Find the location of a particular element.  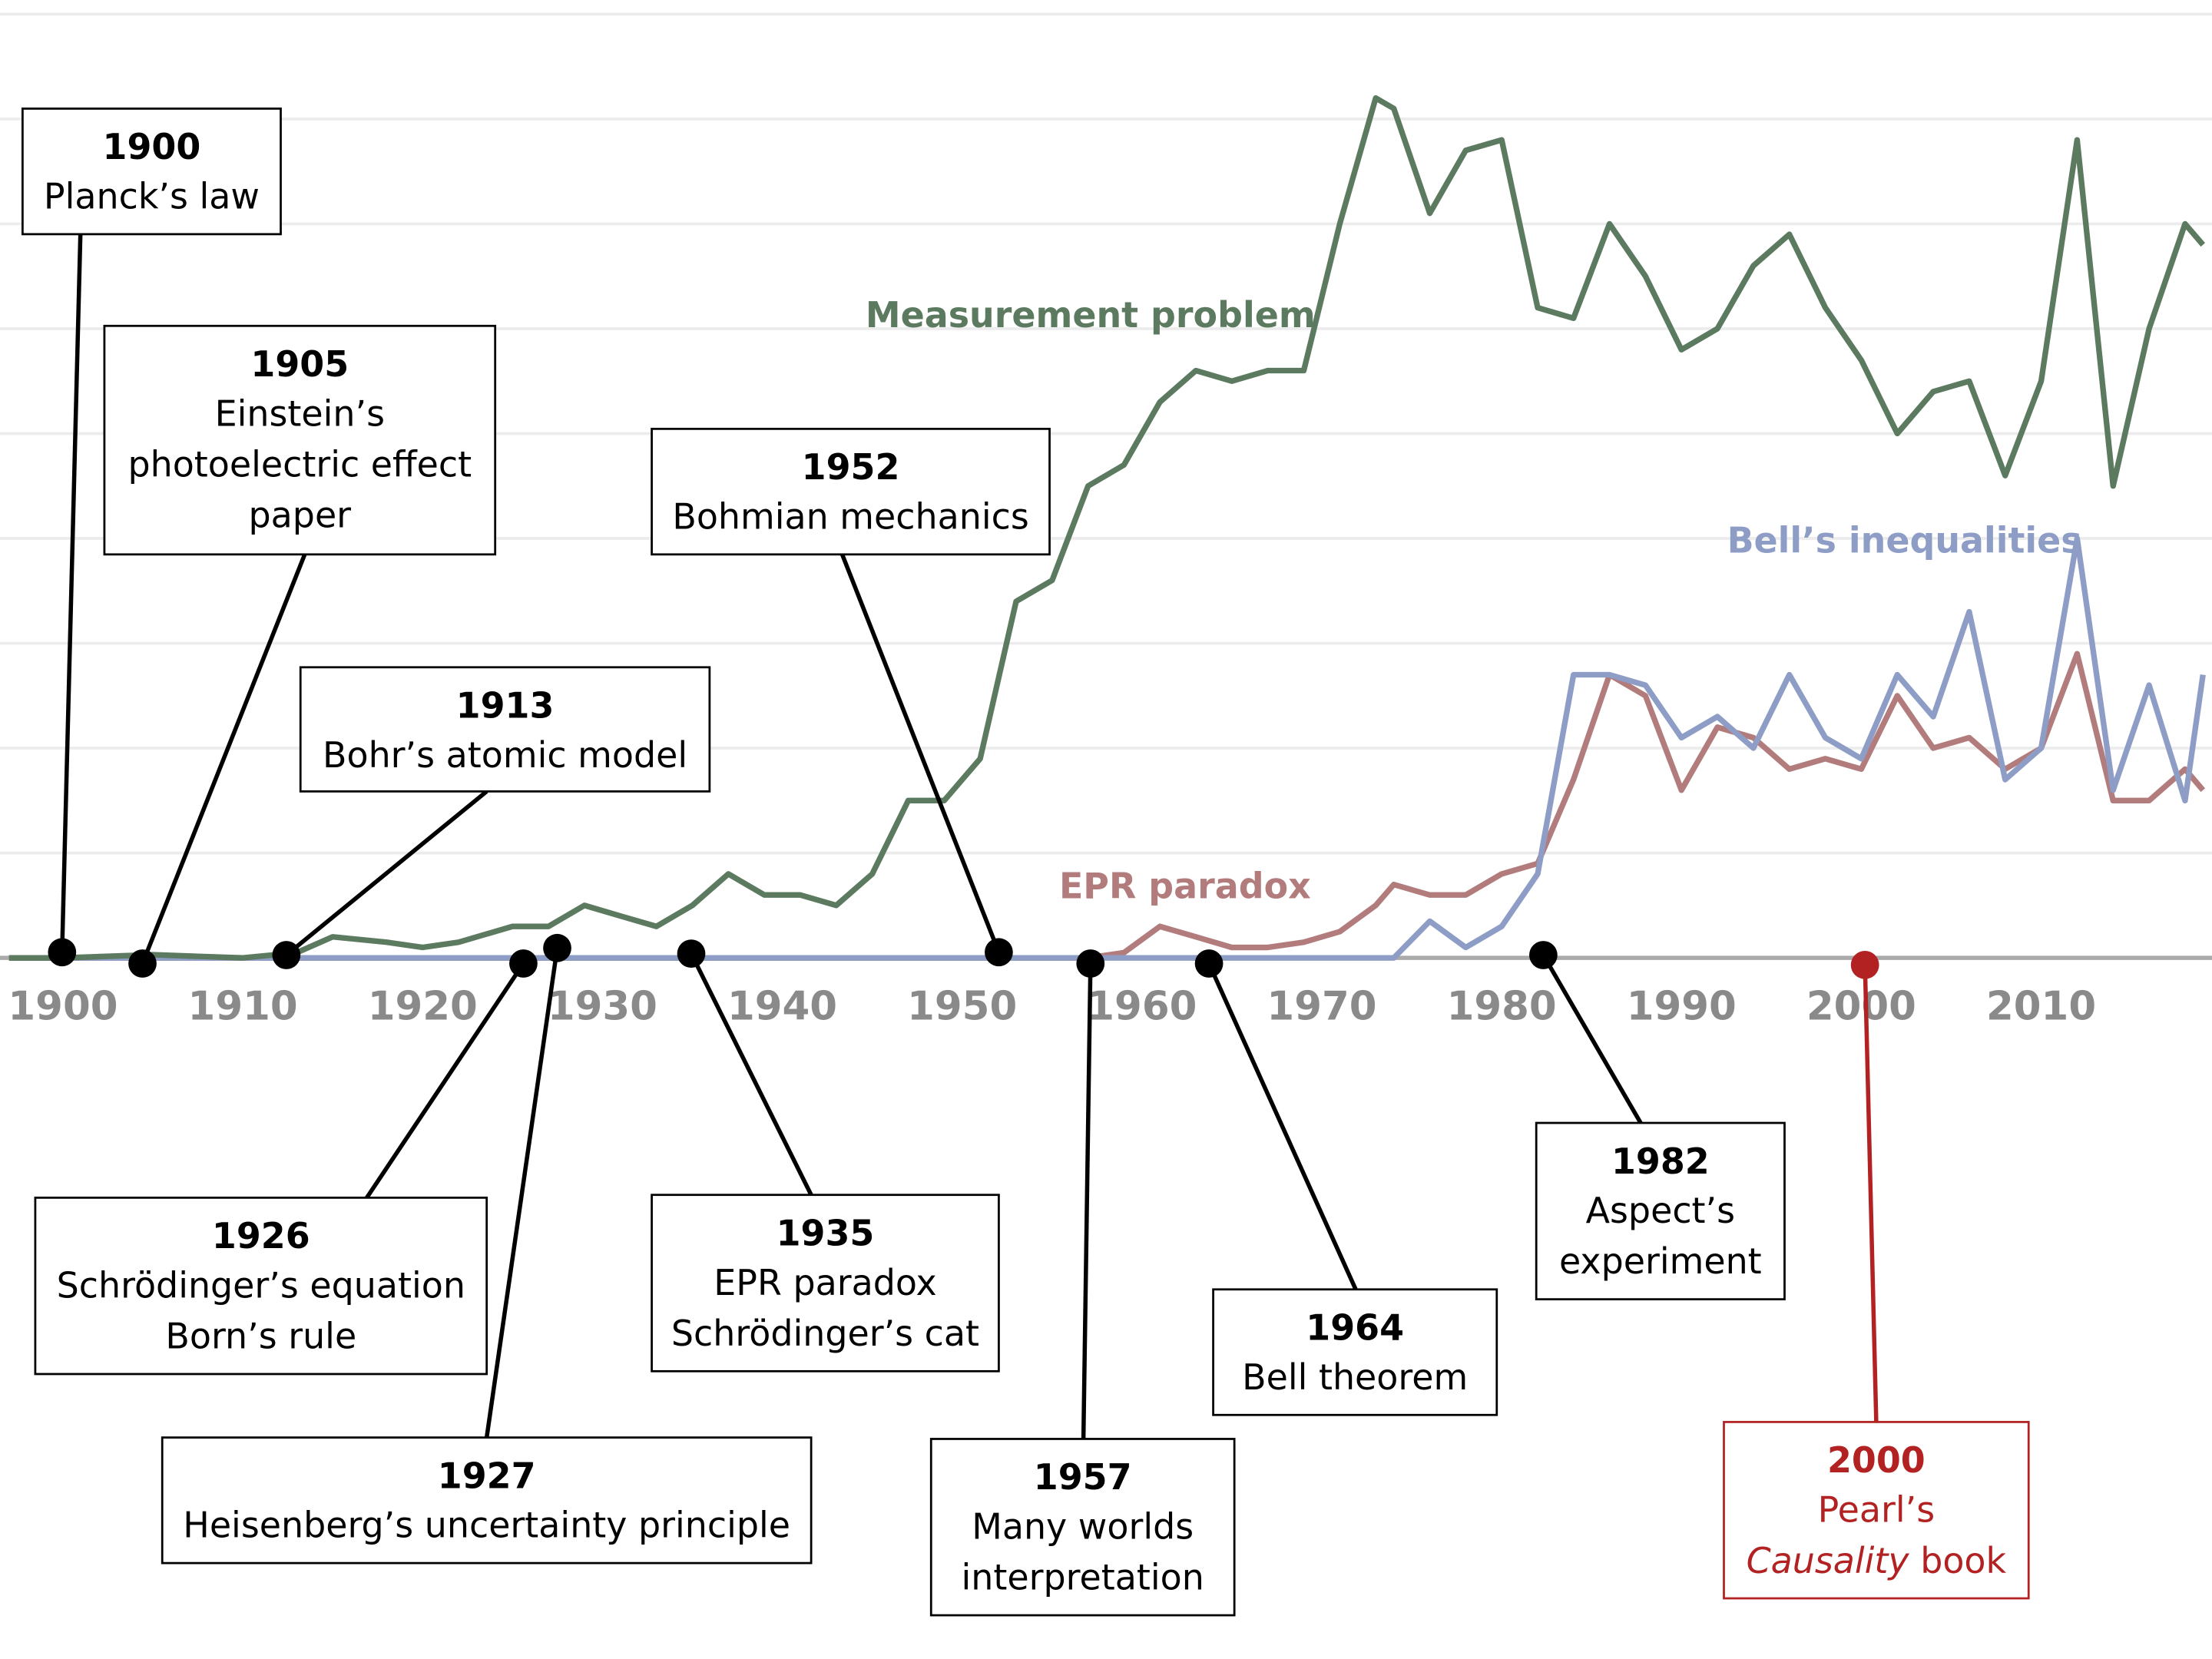

annotation-year: 1935 is located at coordinates (826, 1233).